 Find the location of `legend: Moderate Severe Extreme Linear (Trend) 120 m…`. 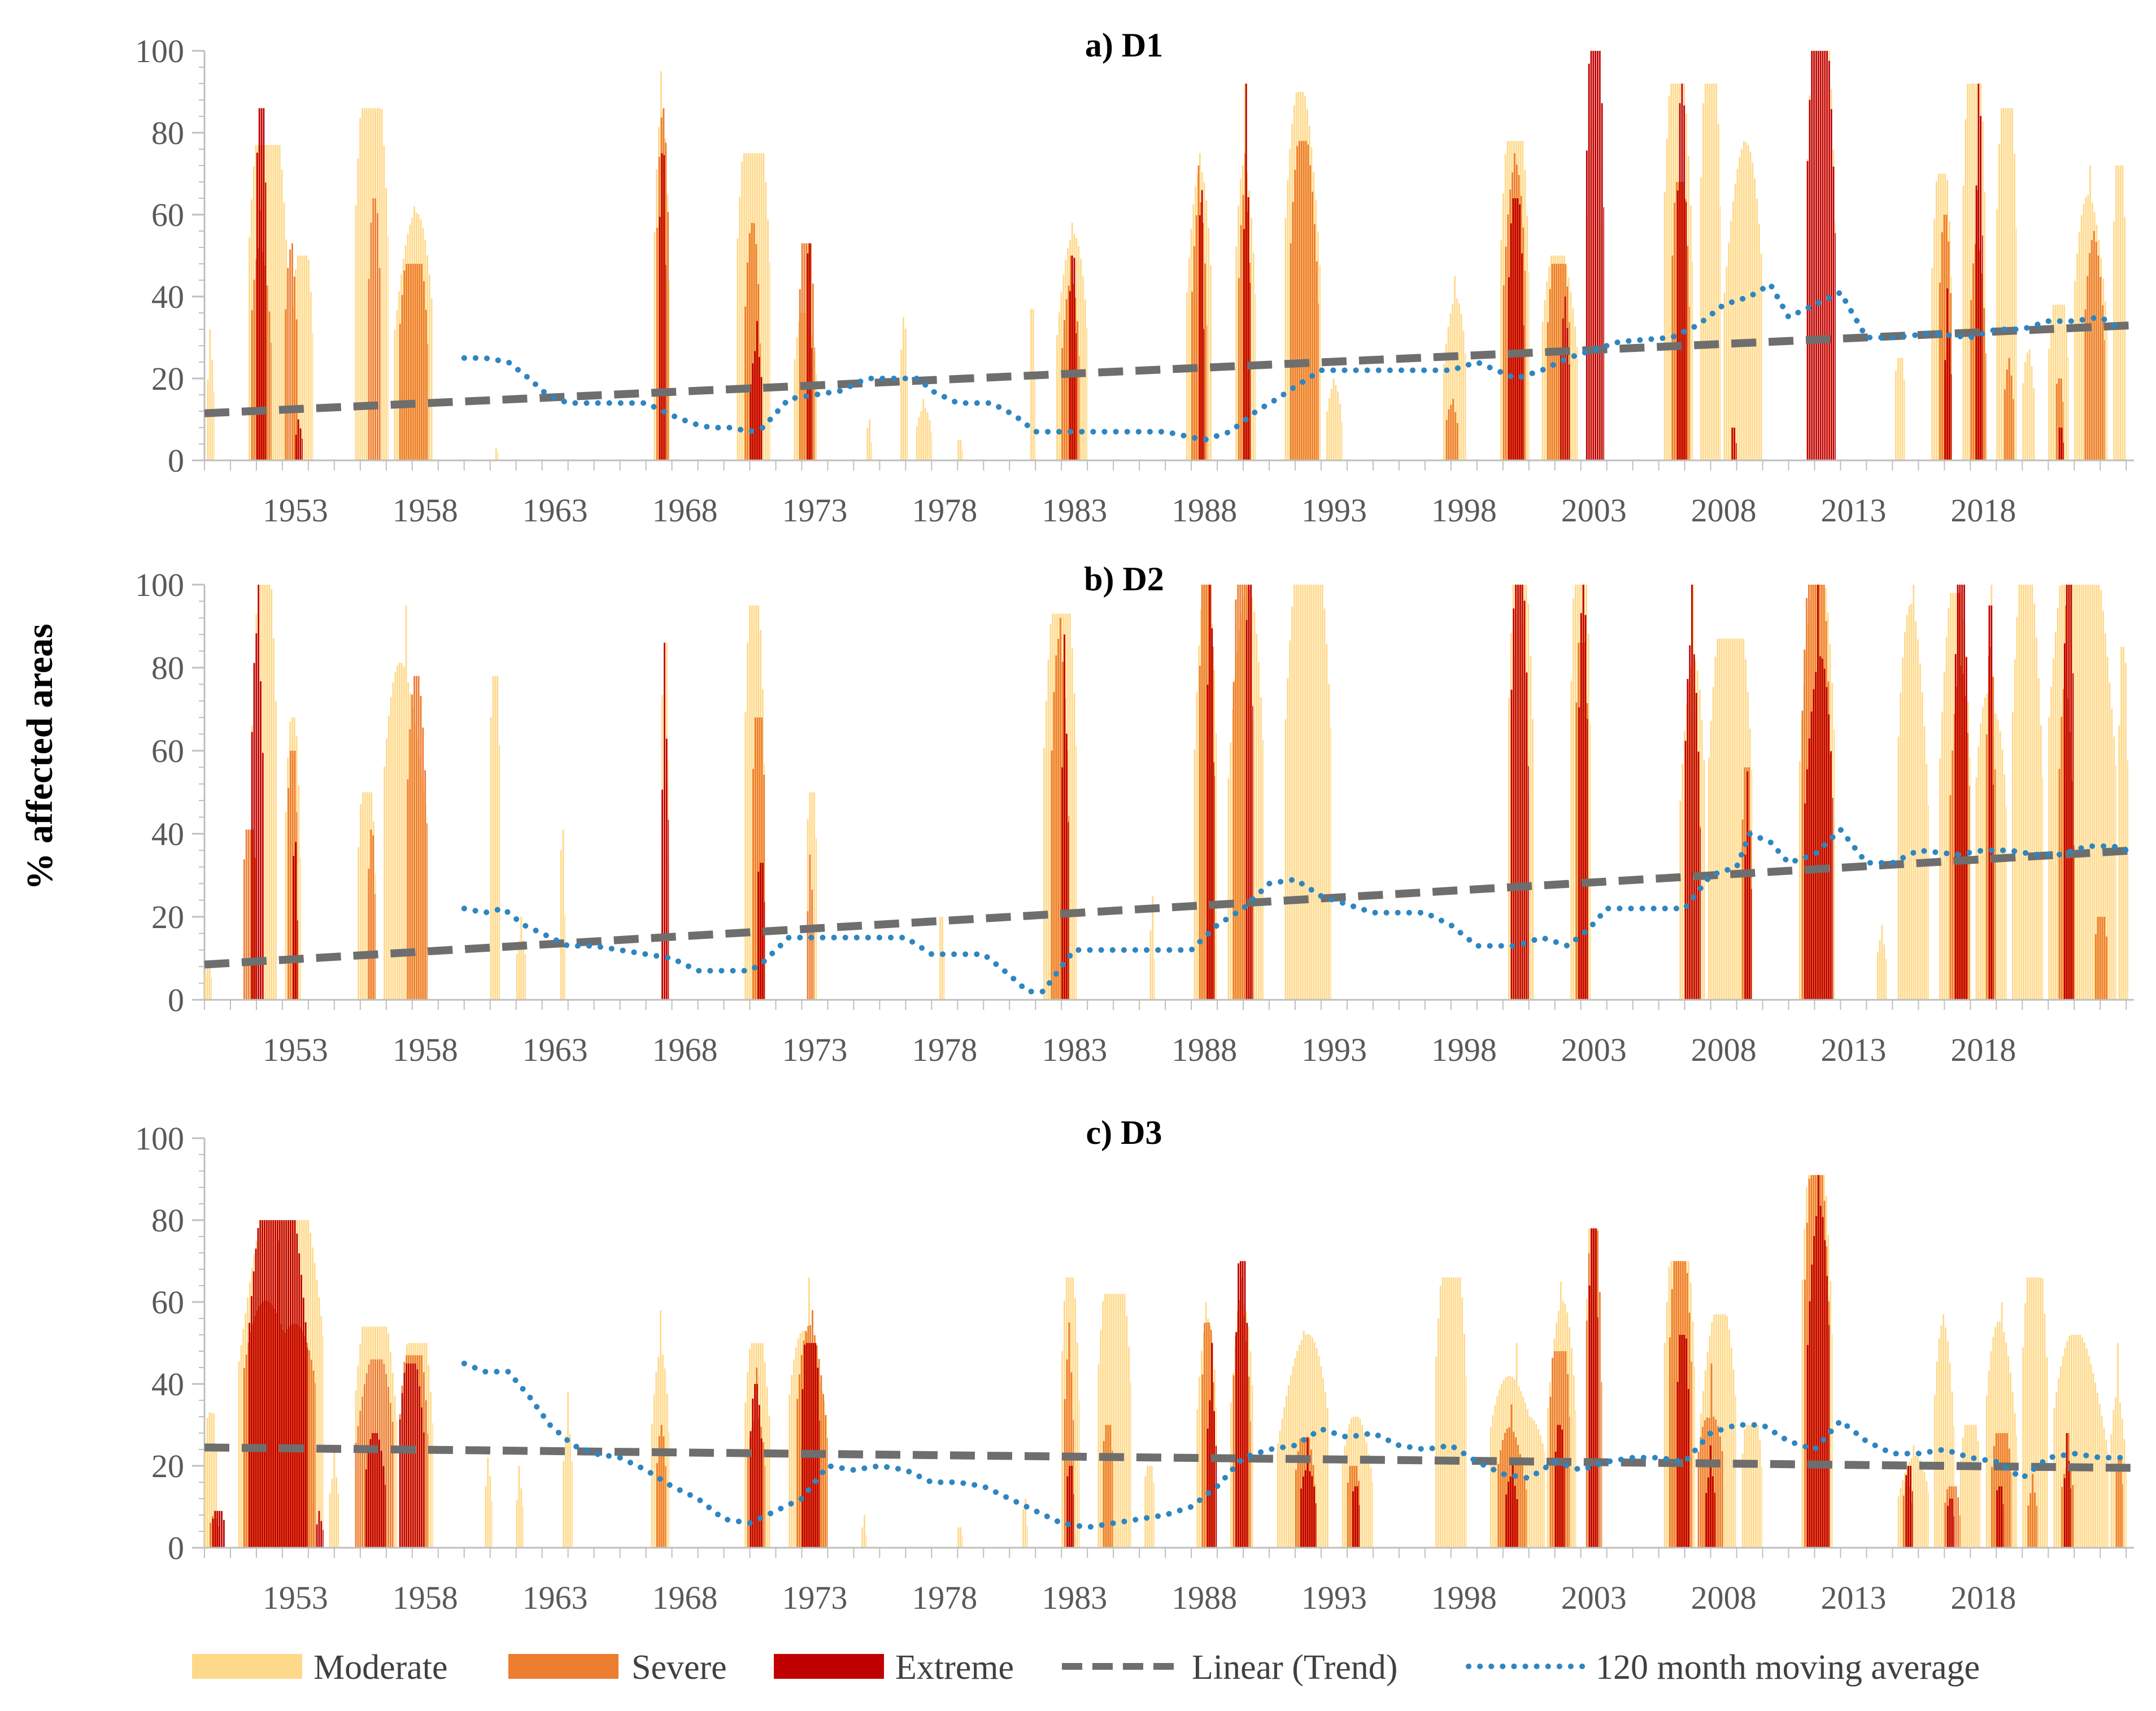

legend: Moderate Severe Extreme Linear (Trend) 120 m… is located at coordinates (1086, 1668).